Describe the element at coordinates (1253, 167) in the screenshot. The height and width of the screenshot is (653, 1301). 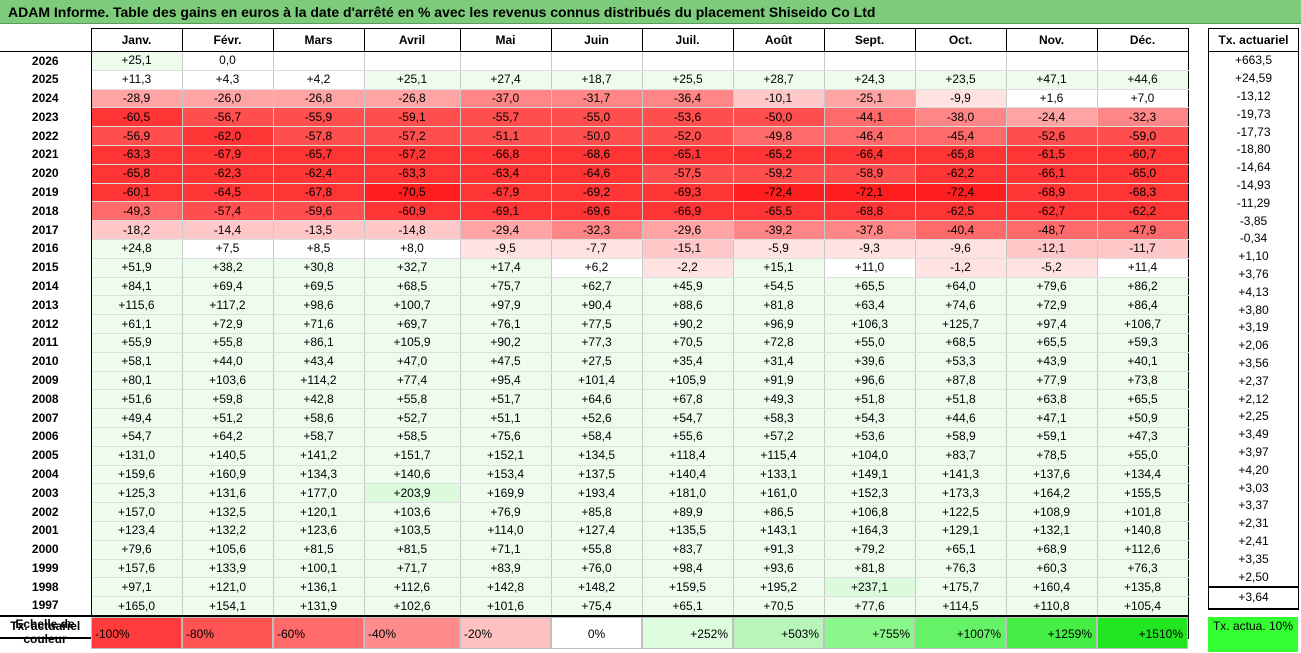
I see `actuarial-row: -14,64` at that location.